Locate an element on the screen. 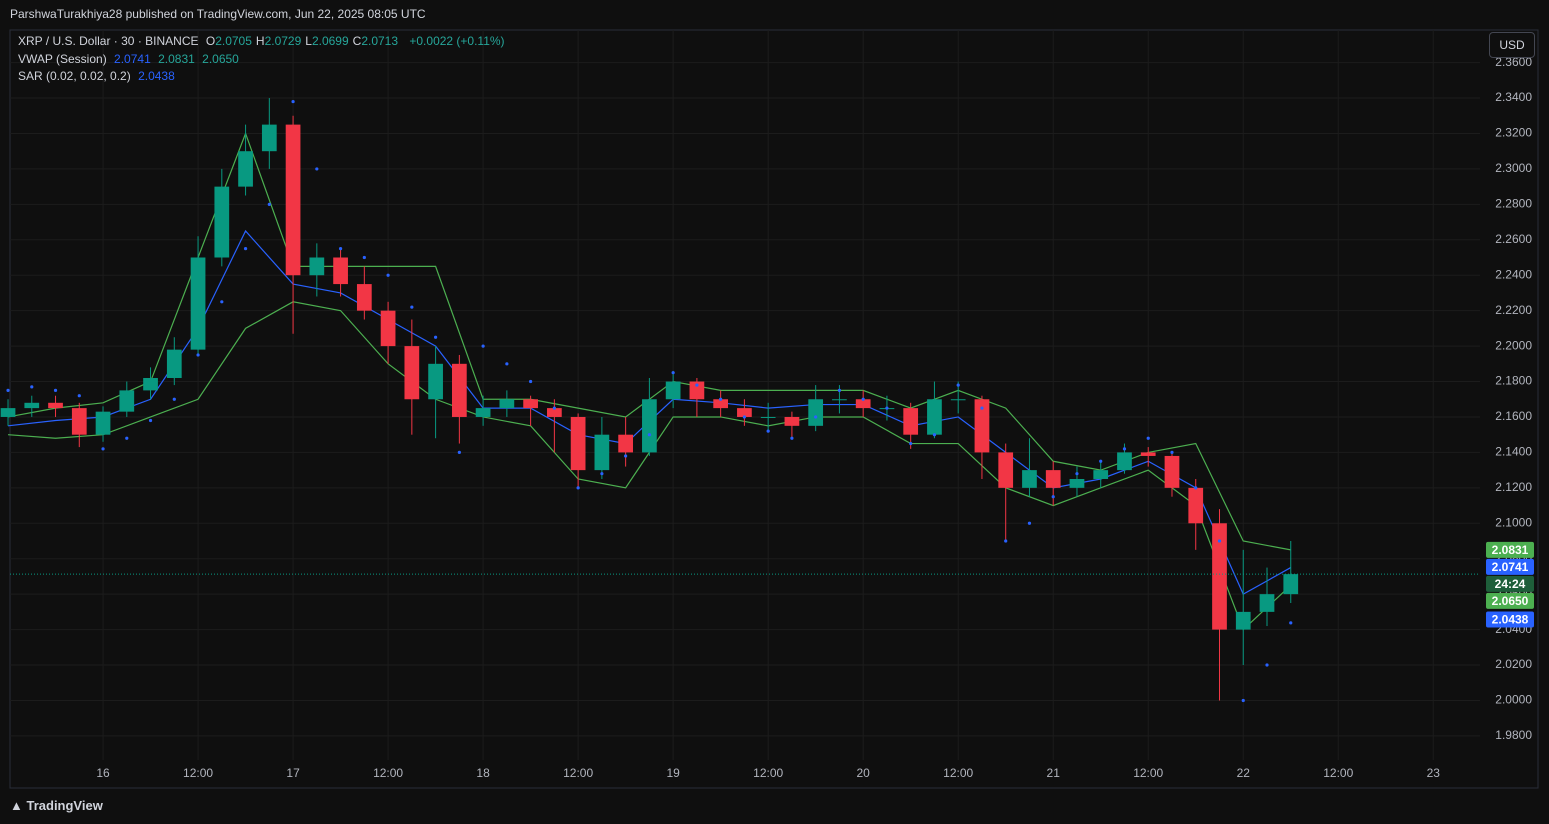 The height and width of the screenshot is (824, 1549). y-tick-label: 2.3000 is located at coordinates (1513, 168).